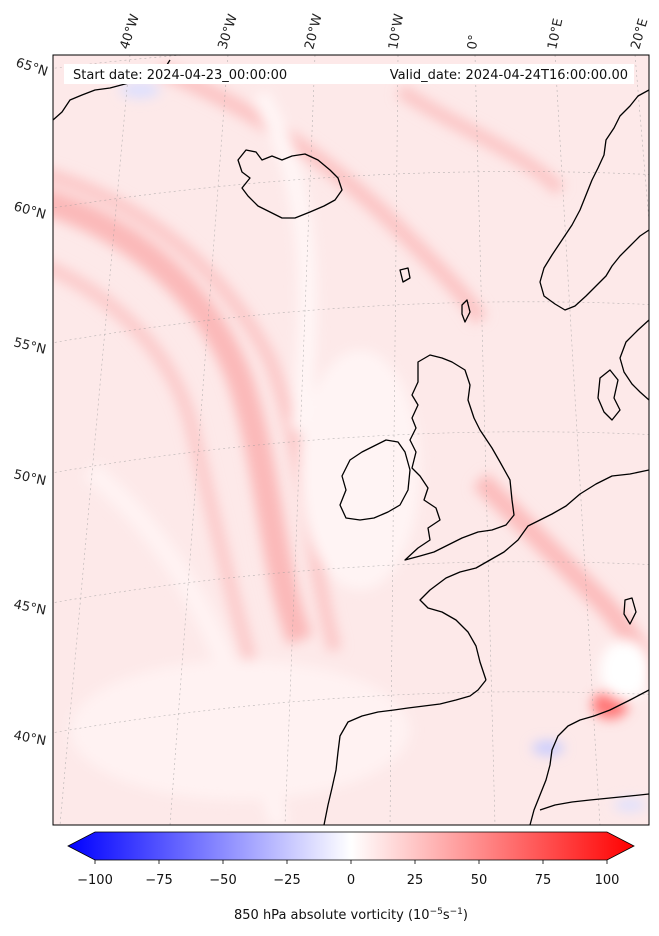 This screenshot has height=936, width=659. Describe the element at coordinates (634, 360) in the screenshot. I see `continental-europe-coast` at that location.